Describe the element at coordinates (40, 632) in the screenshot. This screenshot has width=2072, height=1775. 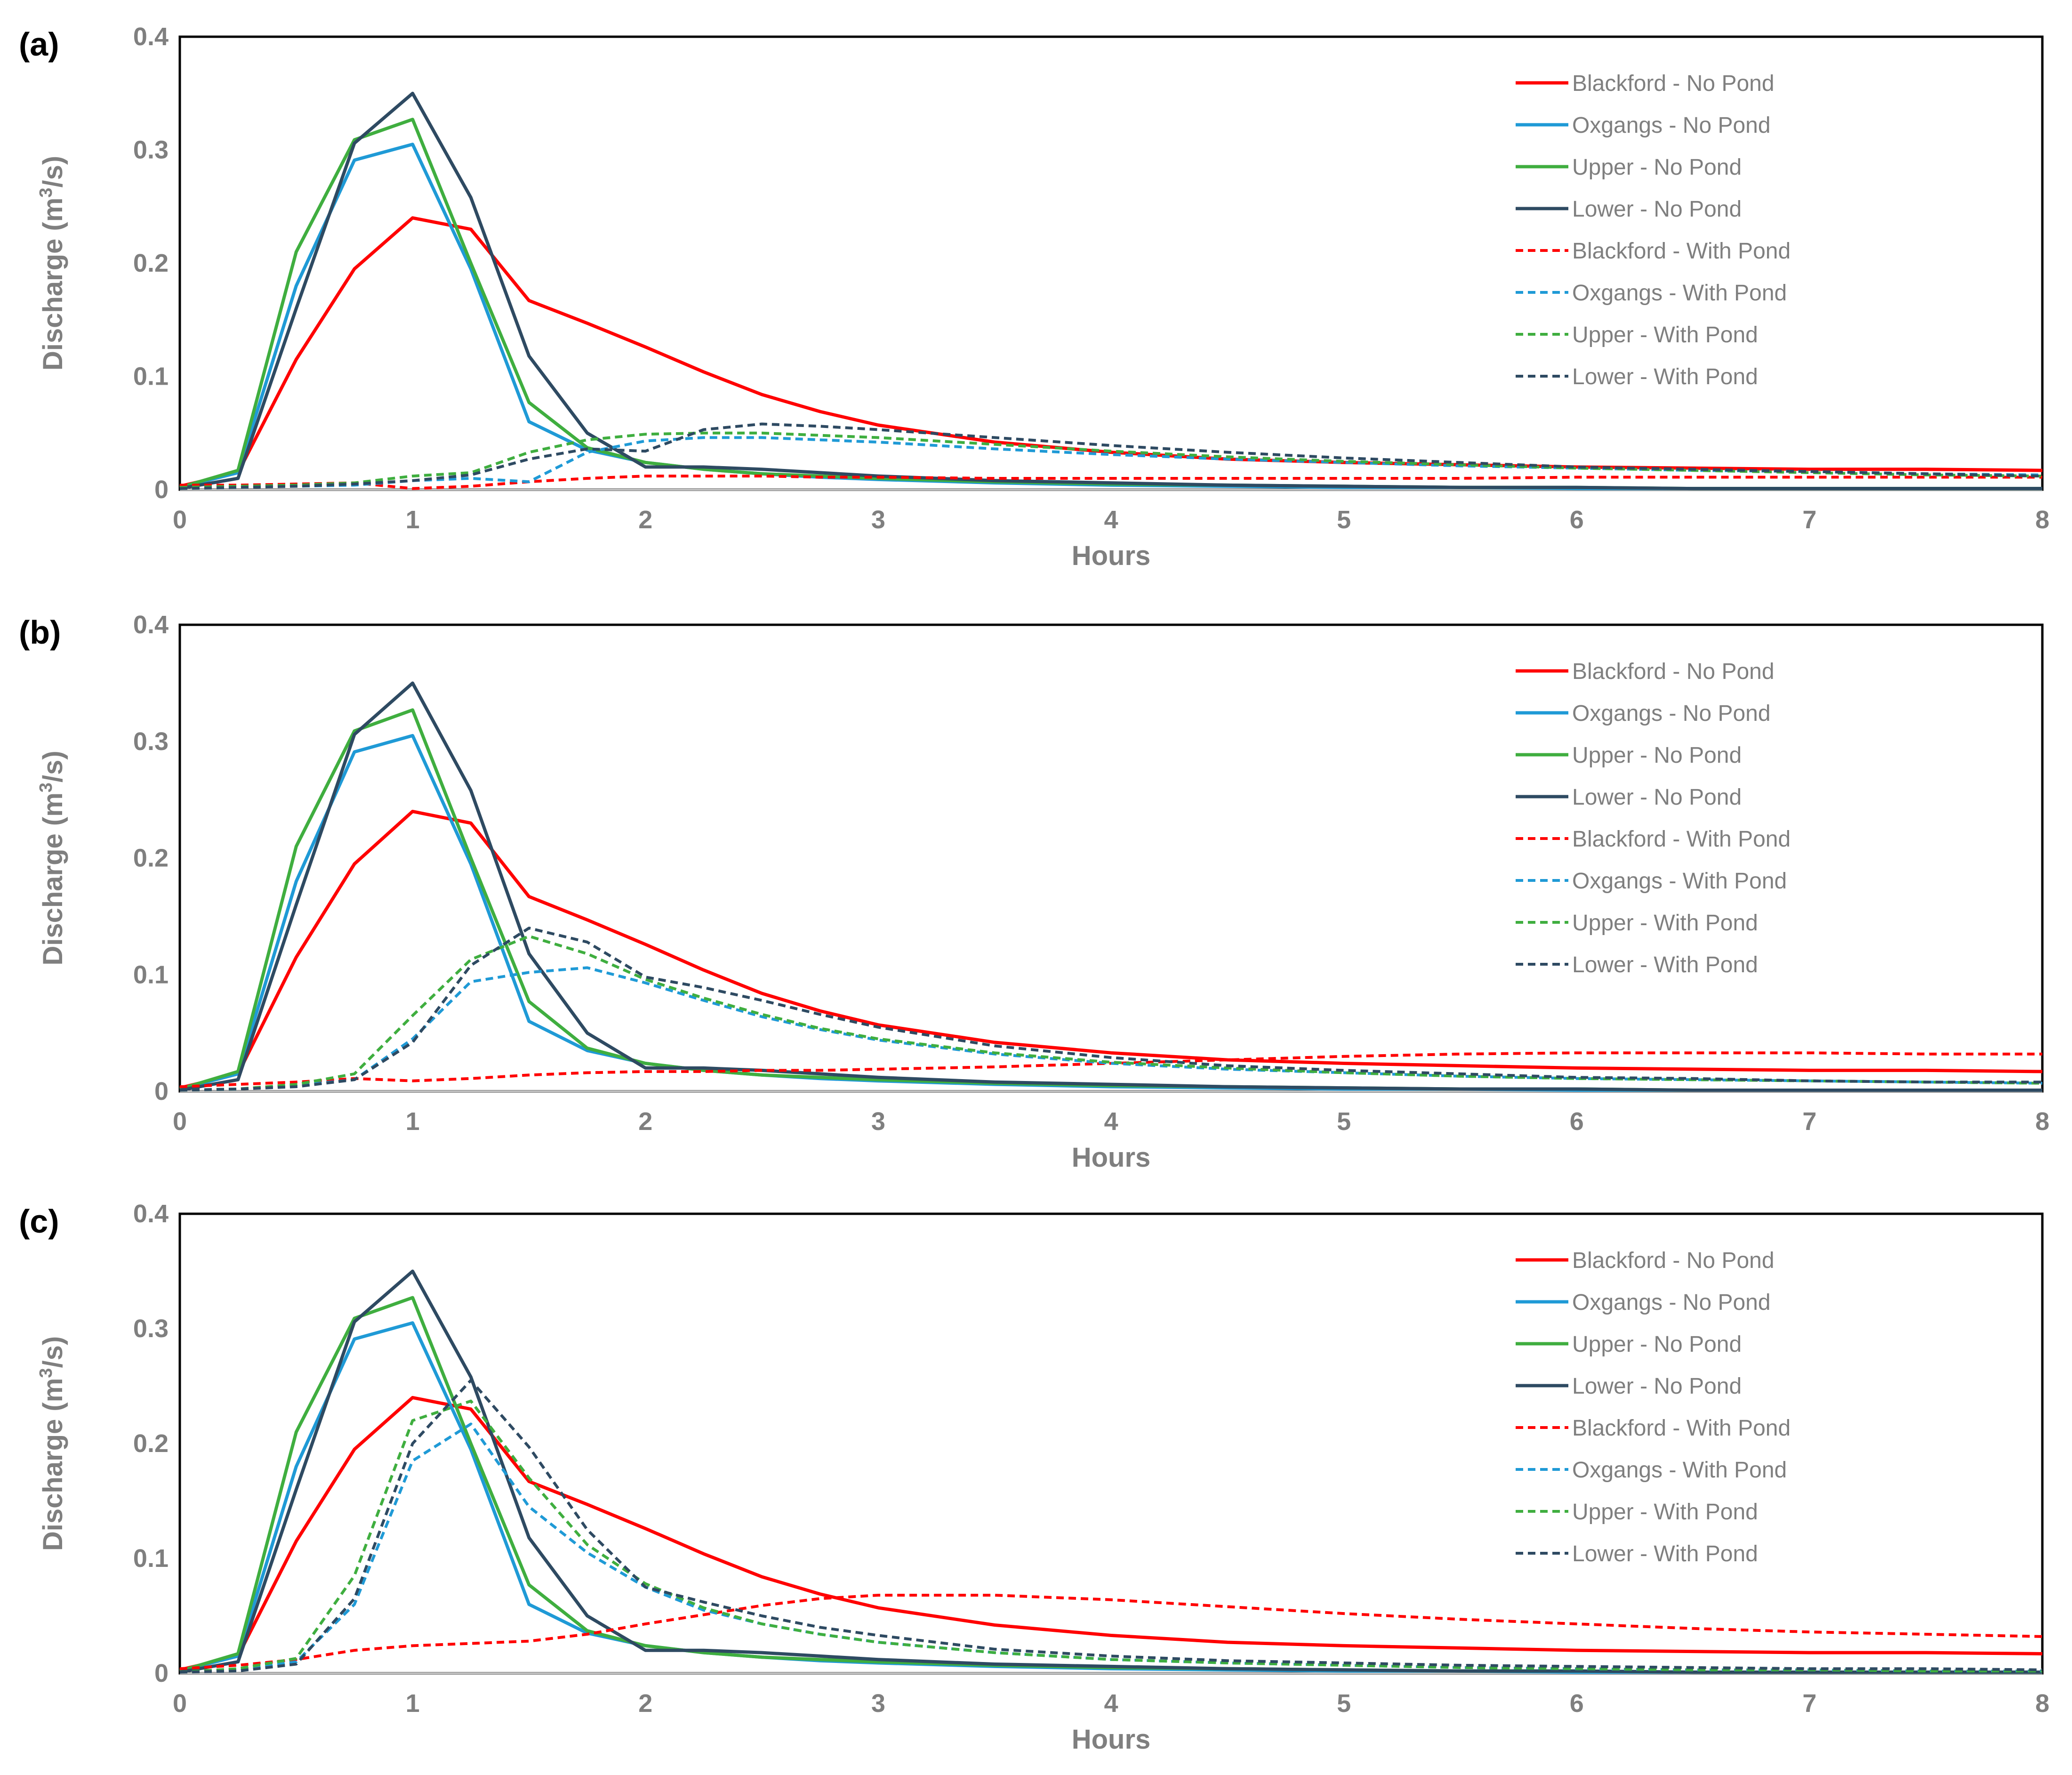
I see `panel-label: (b)` at that location.